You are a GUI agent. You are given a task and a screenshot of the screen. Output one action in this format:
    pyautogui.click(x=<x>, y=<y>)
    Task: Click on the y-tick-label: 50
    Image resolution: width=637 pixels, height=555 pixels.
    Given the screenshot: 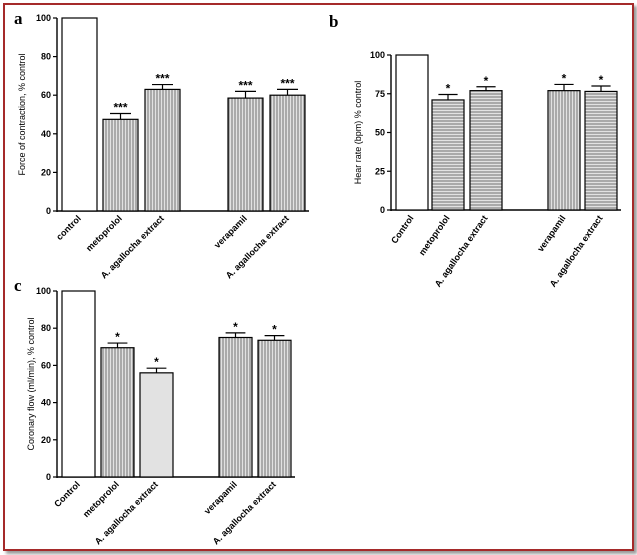 What is the action you would take?
    pyautogui.click(x=380, y=133)
    